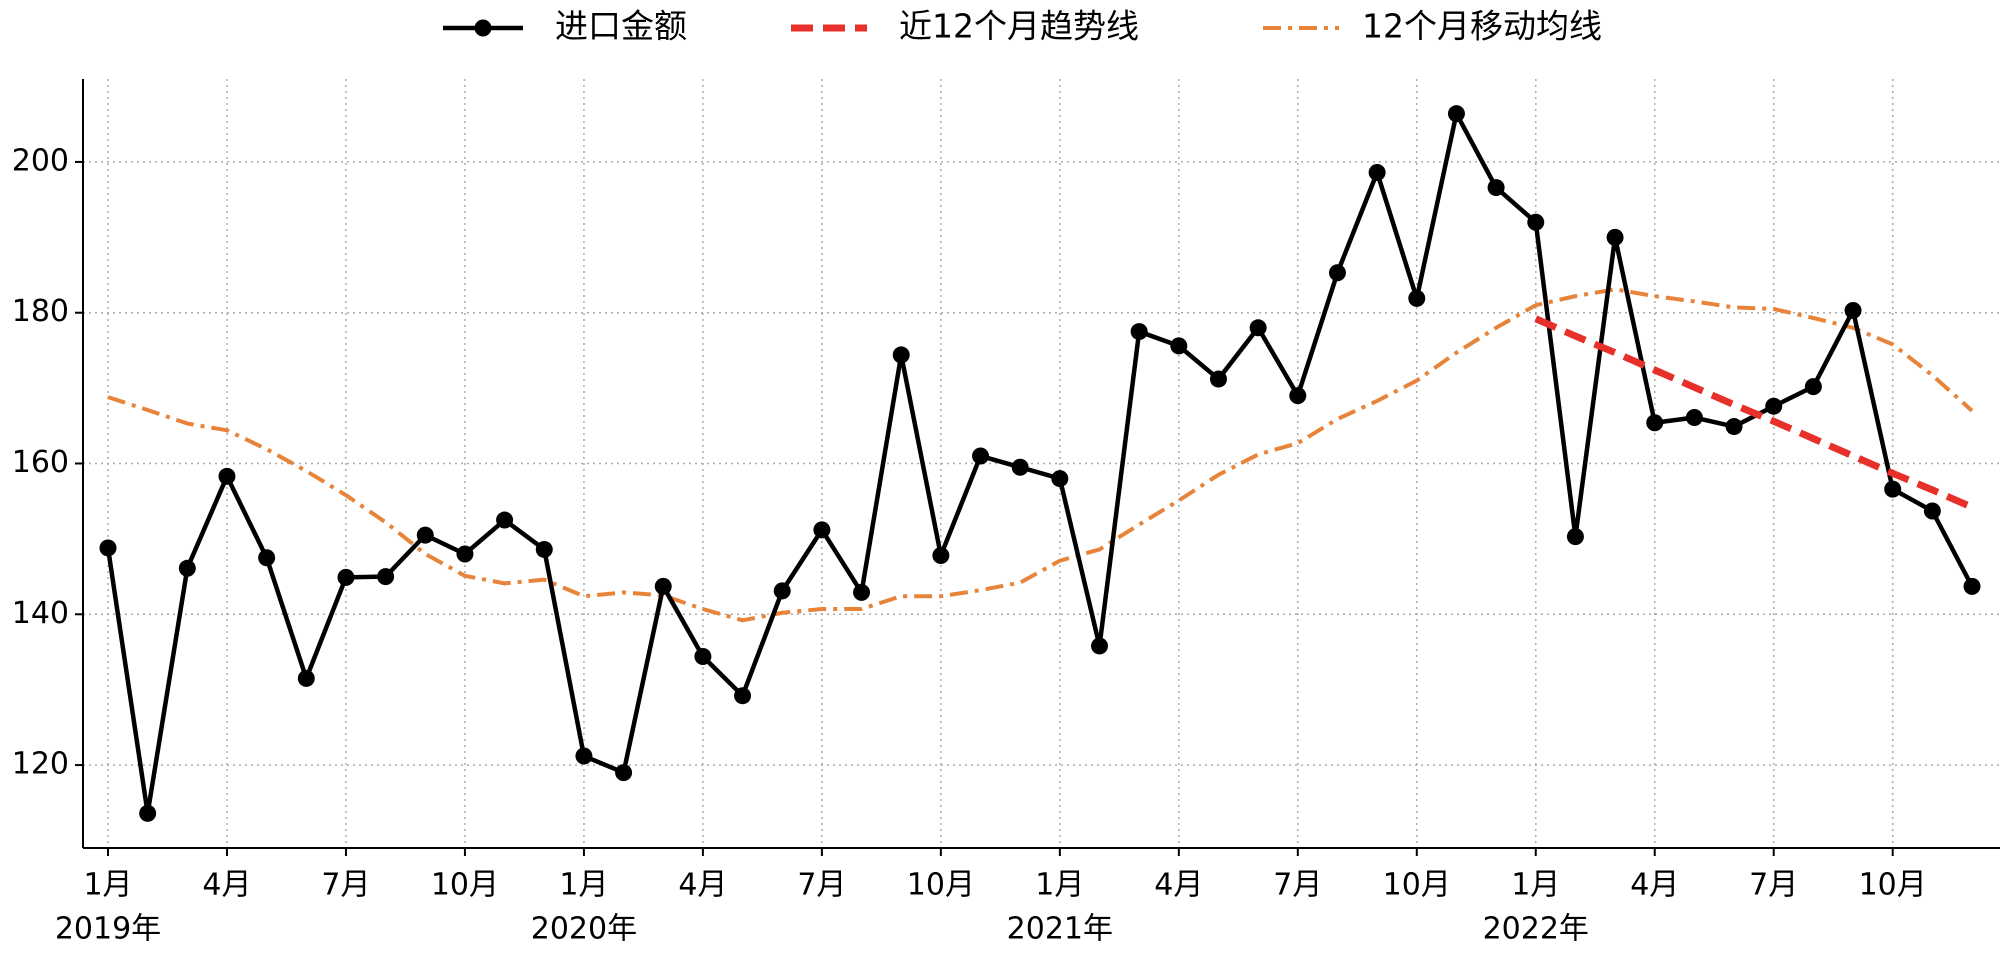 This screenshot has height=967, width=2000. I want to click on legend-label: 进口金额, so click(621, 26).